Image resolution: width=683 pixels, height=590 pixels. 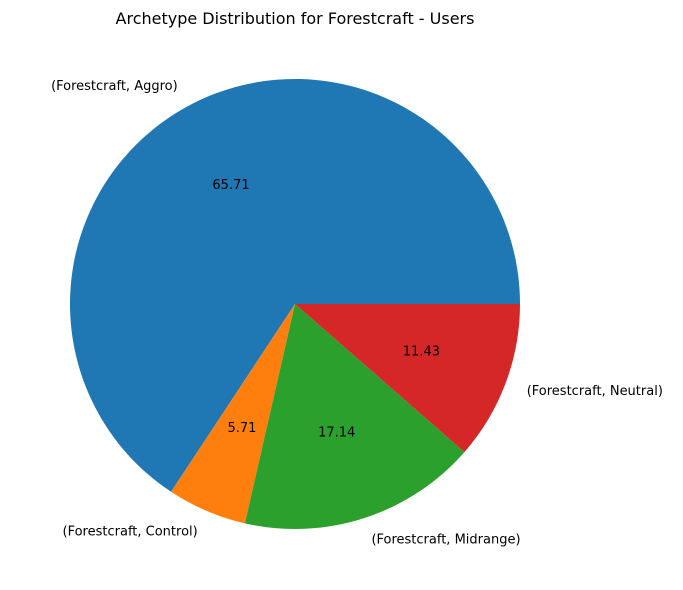 What do you see at coordinates (445, 539) in the screenshot?
I see `slice-label: (Forestcraft, Midrange)` at bounding box center [445, 539].